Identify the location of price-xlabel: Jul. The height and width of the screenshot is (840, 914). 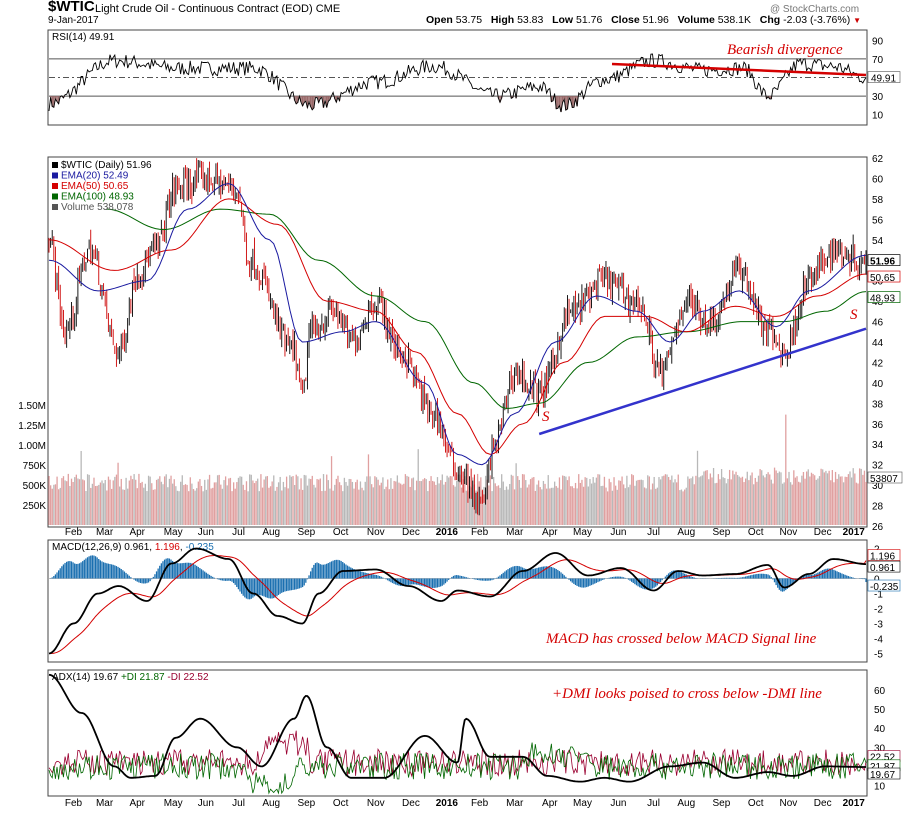
(653, 532).